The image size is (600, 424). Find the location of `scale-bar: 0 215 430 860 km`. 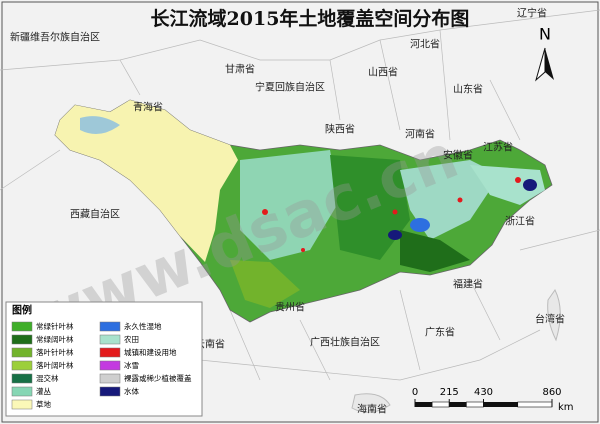

scale-bar: 0 215 430 860 km is located at coordinates (493, 400).